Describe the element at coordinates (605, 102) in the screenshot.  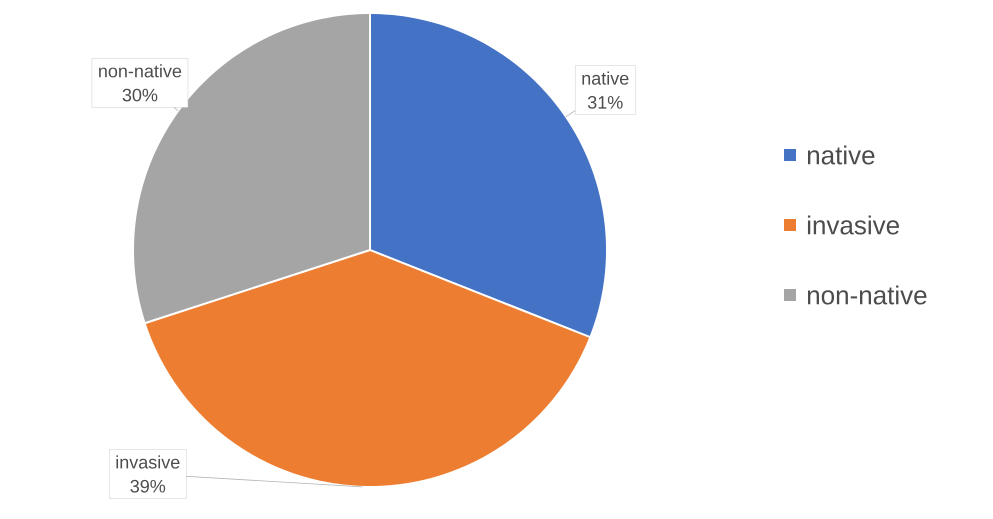
I see `data-label: 31%` at that location.